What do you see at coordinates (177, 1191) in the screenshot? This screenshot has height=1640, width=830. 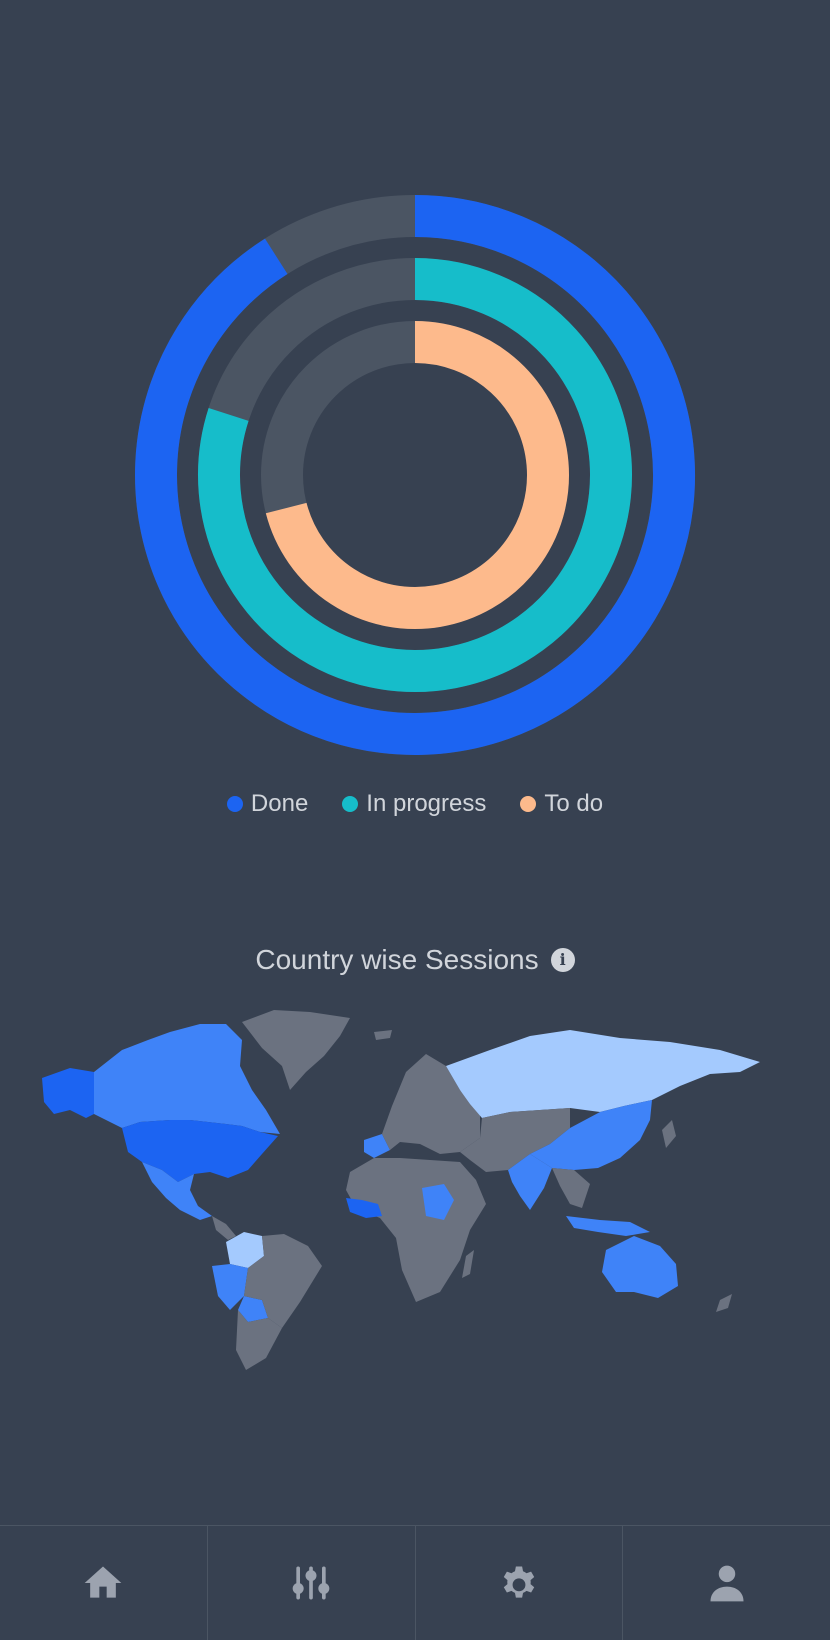 I see `region-mexico` at bounding box center [177, 1191].